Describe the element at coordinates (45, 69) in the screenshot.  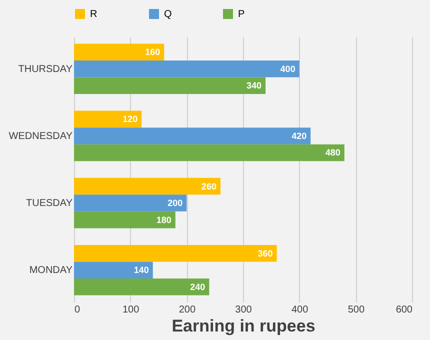
I see `y-tick-label: THURSDAY` at that location.